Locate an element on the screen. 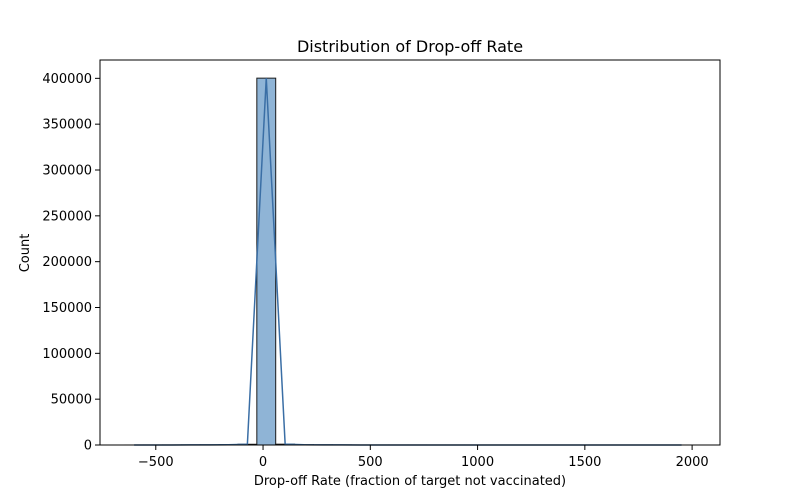  y-tick-label: 150000 is located at coordinates (67, 308).